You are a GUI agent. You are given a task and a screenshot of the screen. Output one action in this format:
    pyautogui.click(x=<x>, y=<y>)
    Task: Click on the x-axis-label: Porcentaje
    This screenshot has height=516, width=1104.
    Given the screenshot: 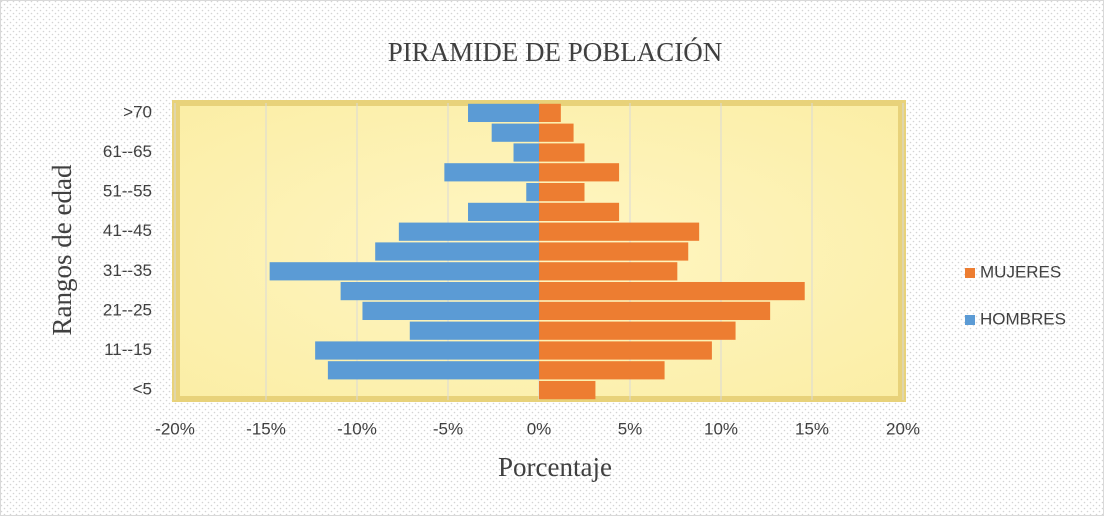 What is the action you would take?
    pyautogui.click(x=555, y=467)
    